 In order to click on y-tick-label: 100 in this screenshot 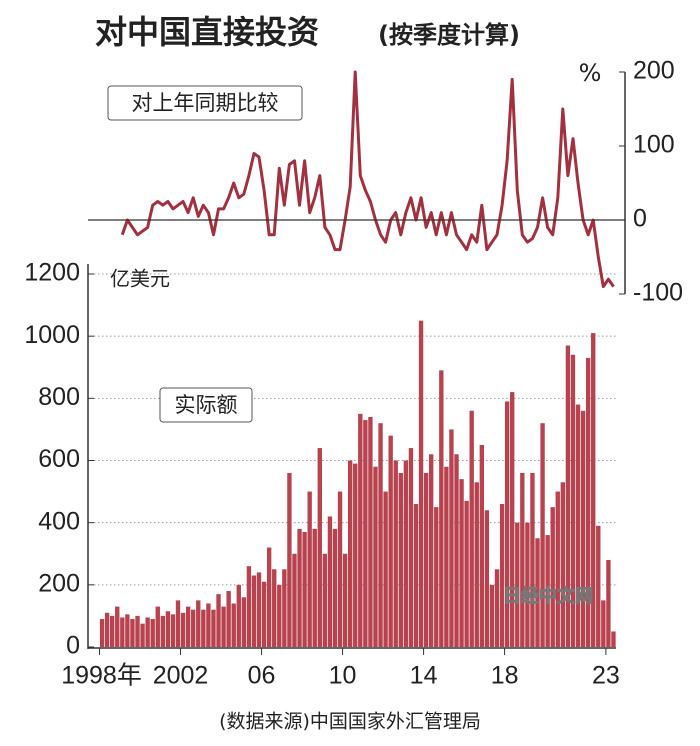, I will do `click(654, 145)`.